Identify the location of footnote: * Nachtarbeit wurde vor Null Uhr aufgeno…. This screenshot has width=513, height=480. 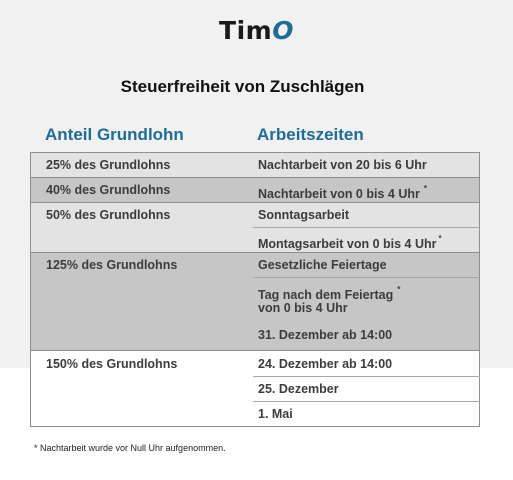
(130, 448).